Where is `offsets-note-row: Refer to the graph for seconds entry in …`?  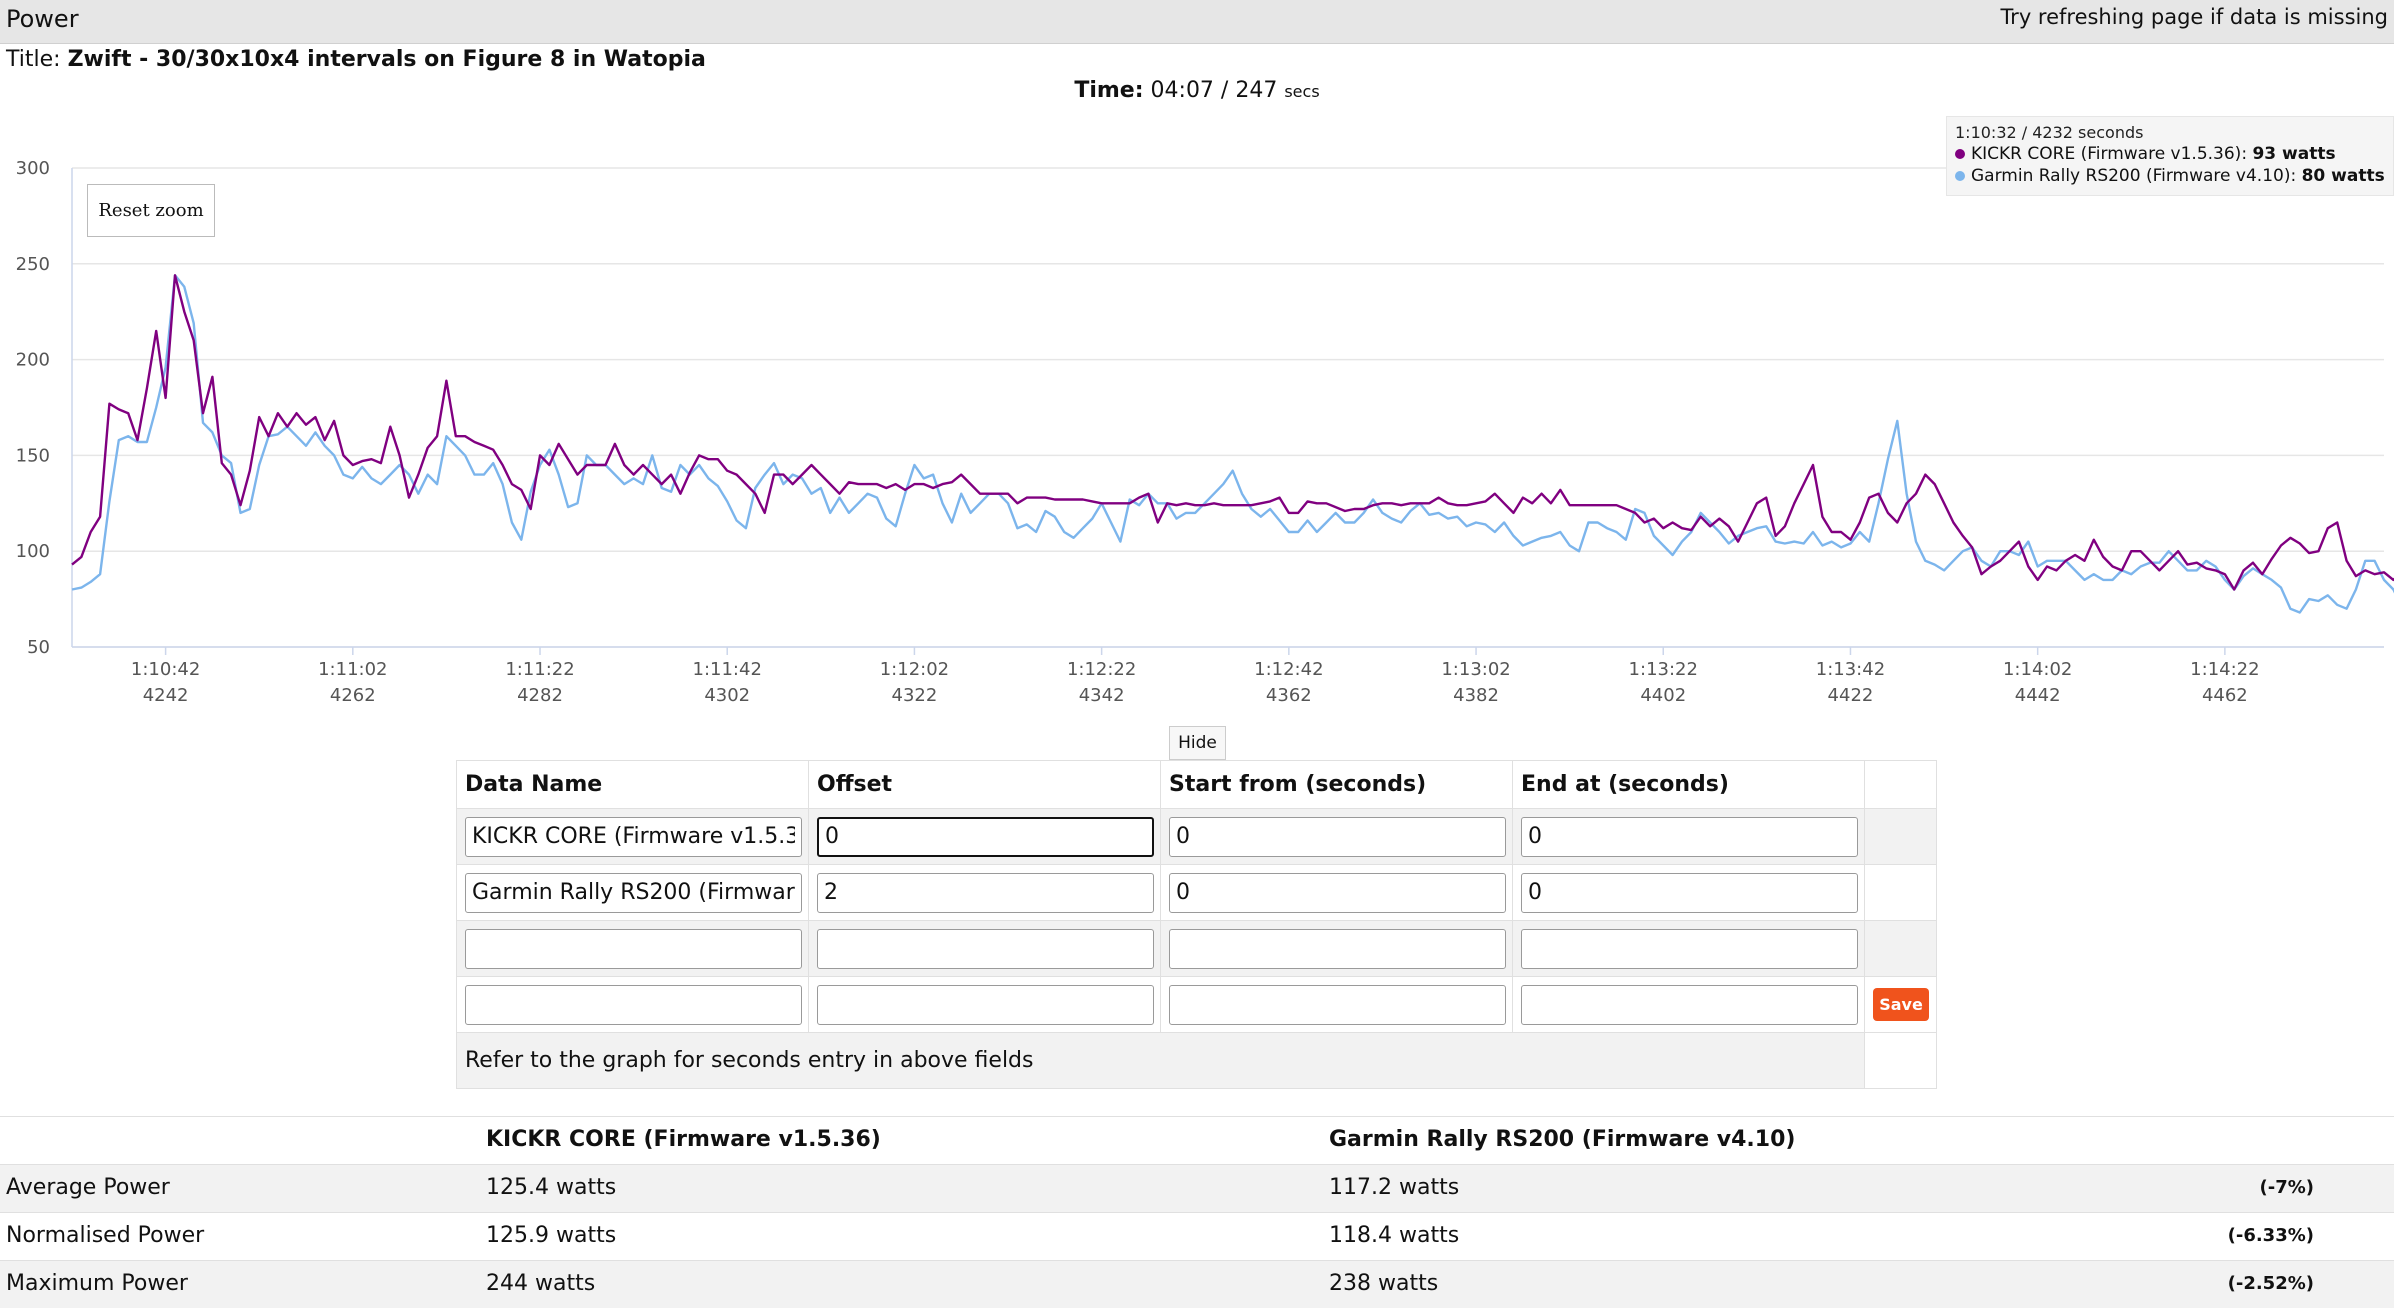 offsets-note-row: Refer to the graph for seconds entry in … is located at coordinates (1196, 1060).